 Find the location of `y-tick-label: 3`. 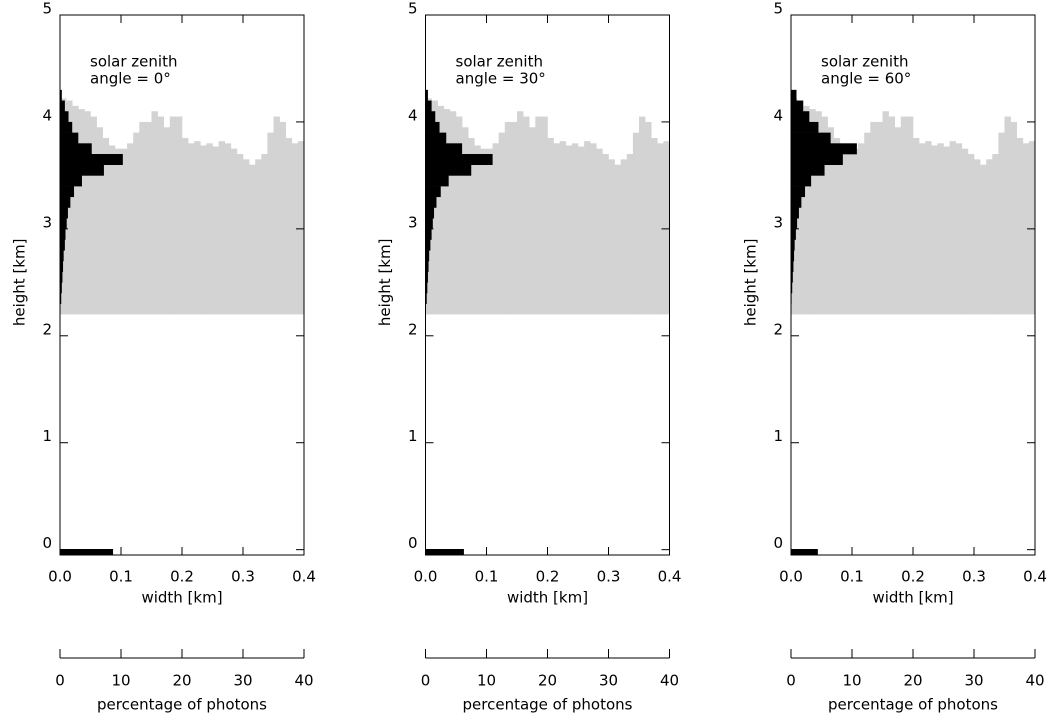

y-tick-label: 3 is located at coordinates (413, 222).